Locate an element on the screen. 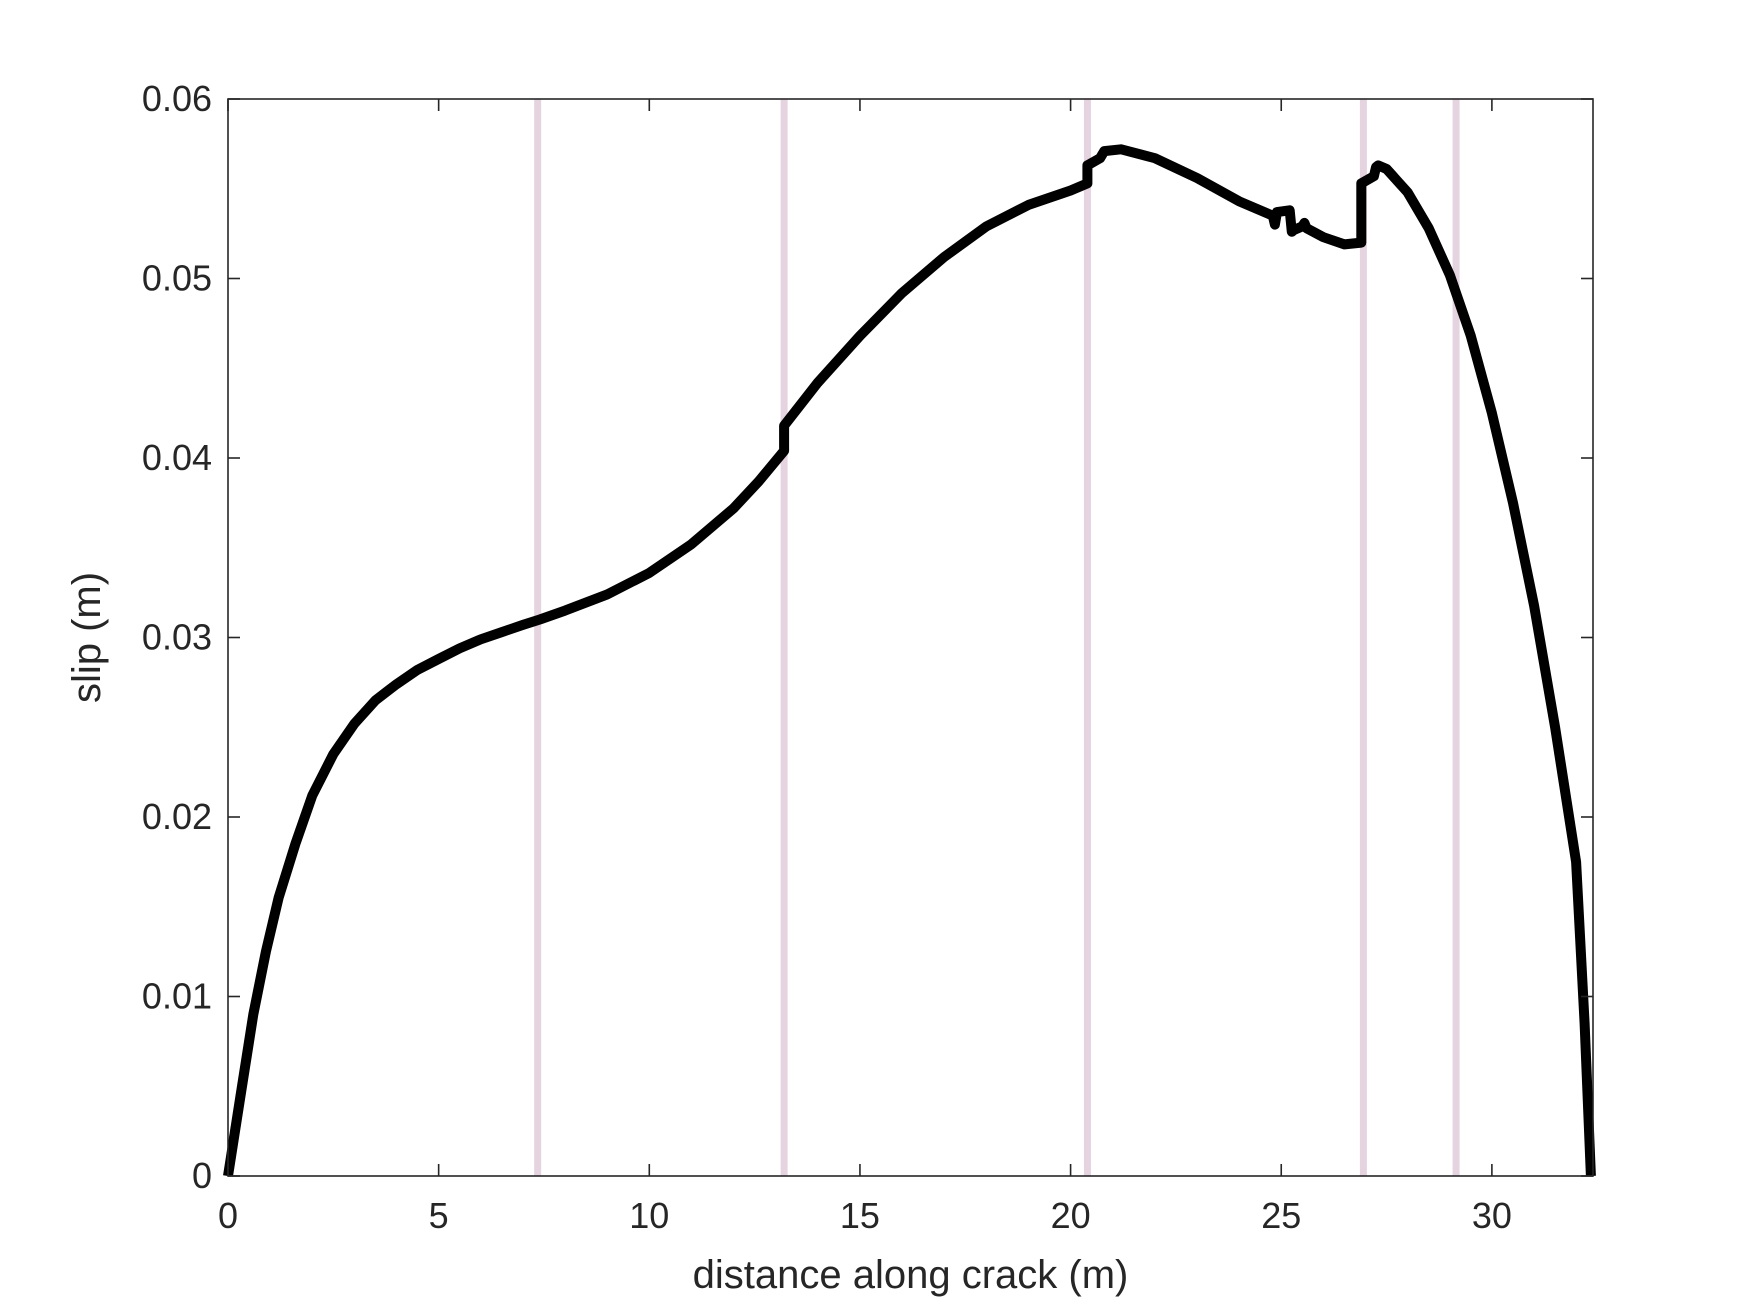 The image size is (1750, 1313). y-tick-label: 0.06 is located at coordinates (177, 98).